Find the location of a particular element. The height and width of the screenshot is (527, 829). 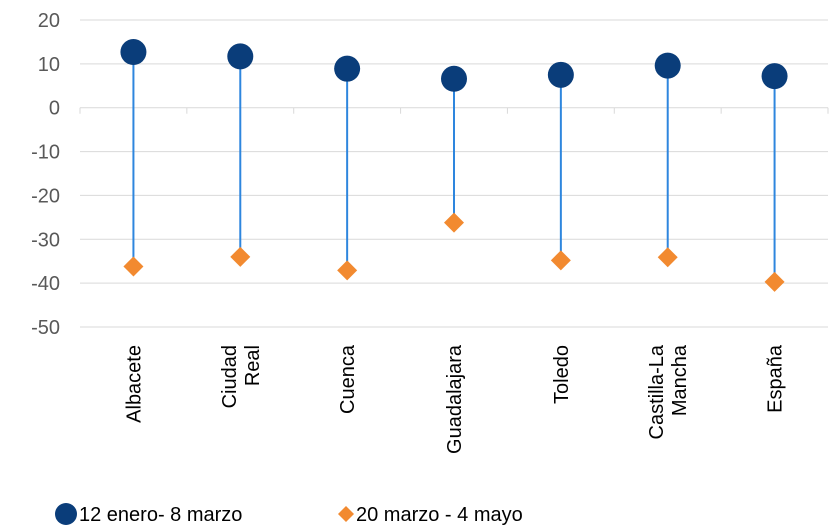

category-label-line: Castilla-La is located at coordinates (657, 391).